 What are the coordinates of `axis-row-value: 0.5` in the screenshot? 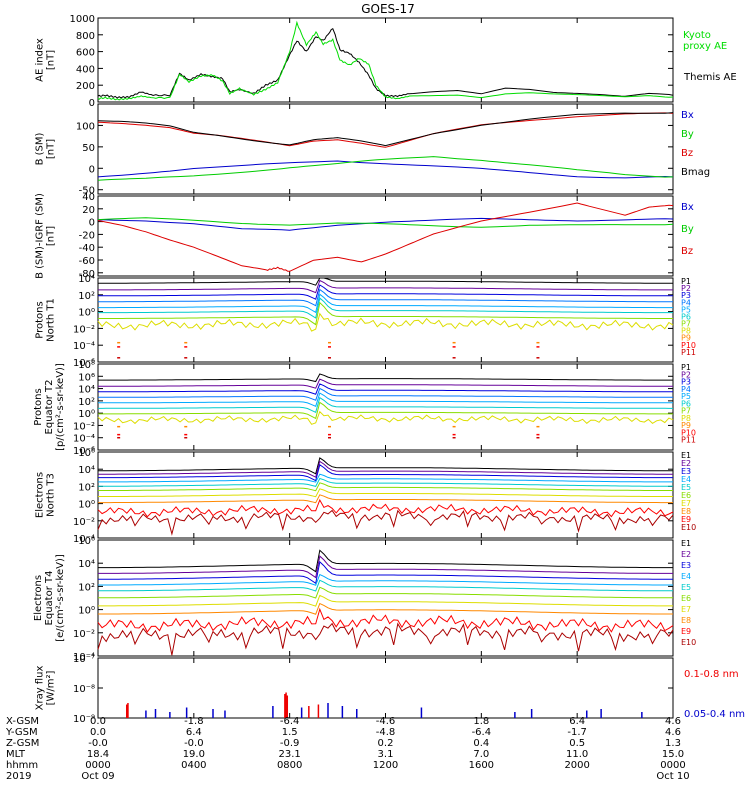 It's located at (577, 743).